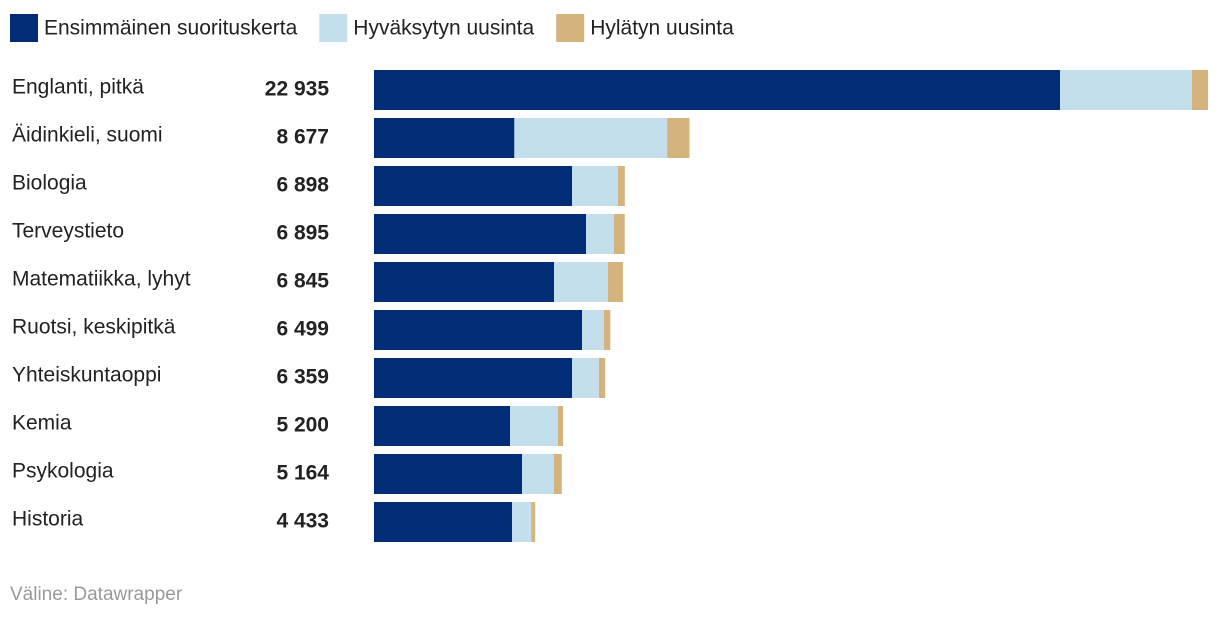  What do you see at coordinates (171, 28) in the screenshot?
I see `legend-label: Ensimmäinen suorituskerta` at bounding box center [171, 28].